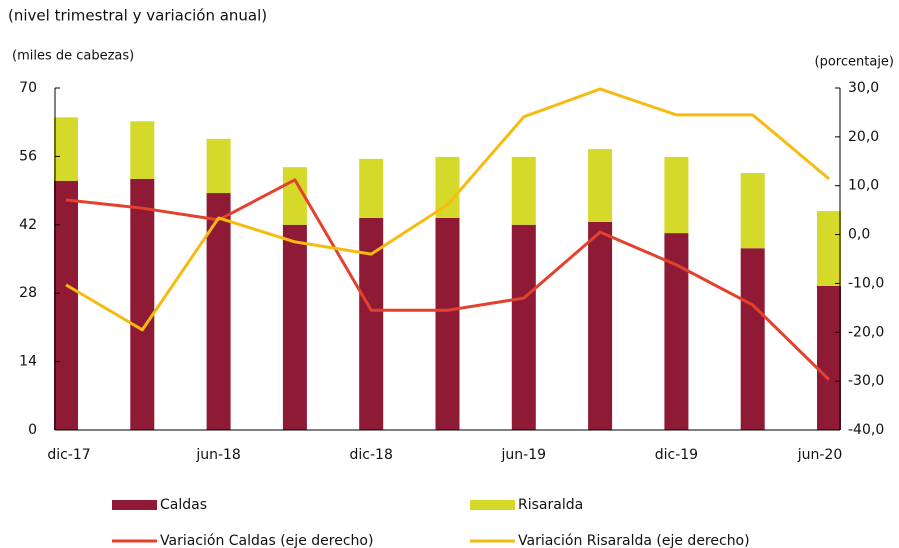 The width and height of the screenshot is (899, 548). Describe the element at coordinates (28, 225) in the screenshot. I see `y-tick-label: 42` at that location.